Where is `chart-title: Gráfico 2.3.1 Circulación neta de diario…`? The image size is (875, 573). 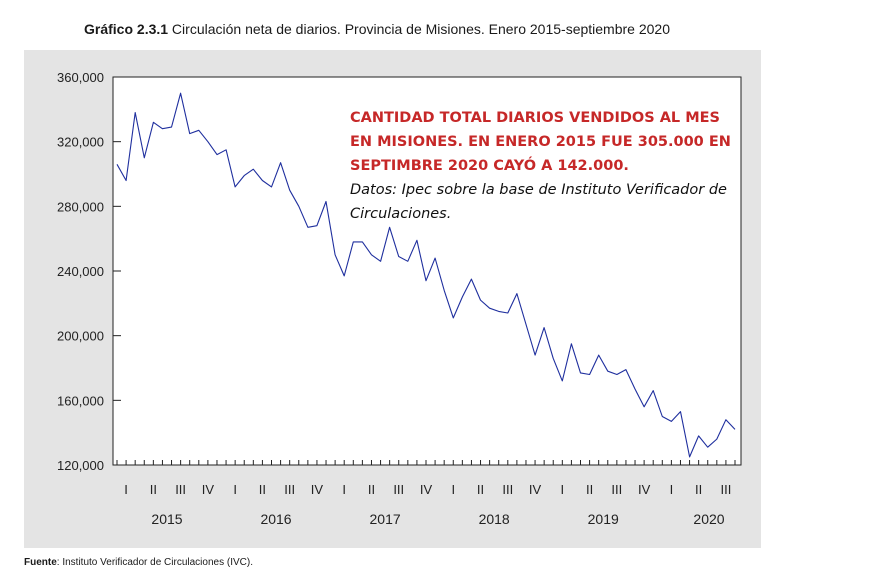
chart-title: Gráfico 2.3.1 Circulación neta de diario… is located at coordinates (377, 29).